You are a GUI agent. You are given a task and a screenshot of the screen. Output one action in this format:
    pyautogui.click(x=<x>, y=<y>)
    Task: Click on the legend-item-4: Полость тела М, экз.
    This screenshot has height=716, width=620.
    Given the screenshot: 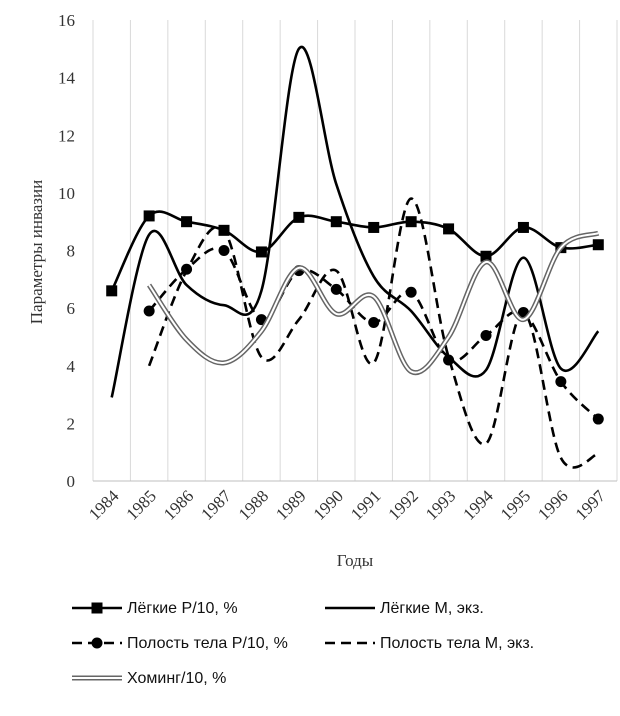 What is the action you would take?
    pyautogui.click(x=429, y=643)
    